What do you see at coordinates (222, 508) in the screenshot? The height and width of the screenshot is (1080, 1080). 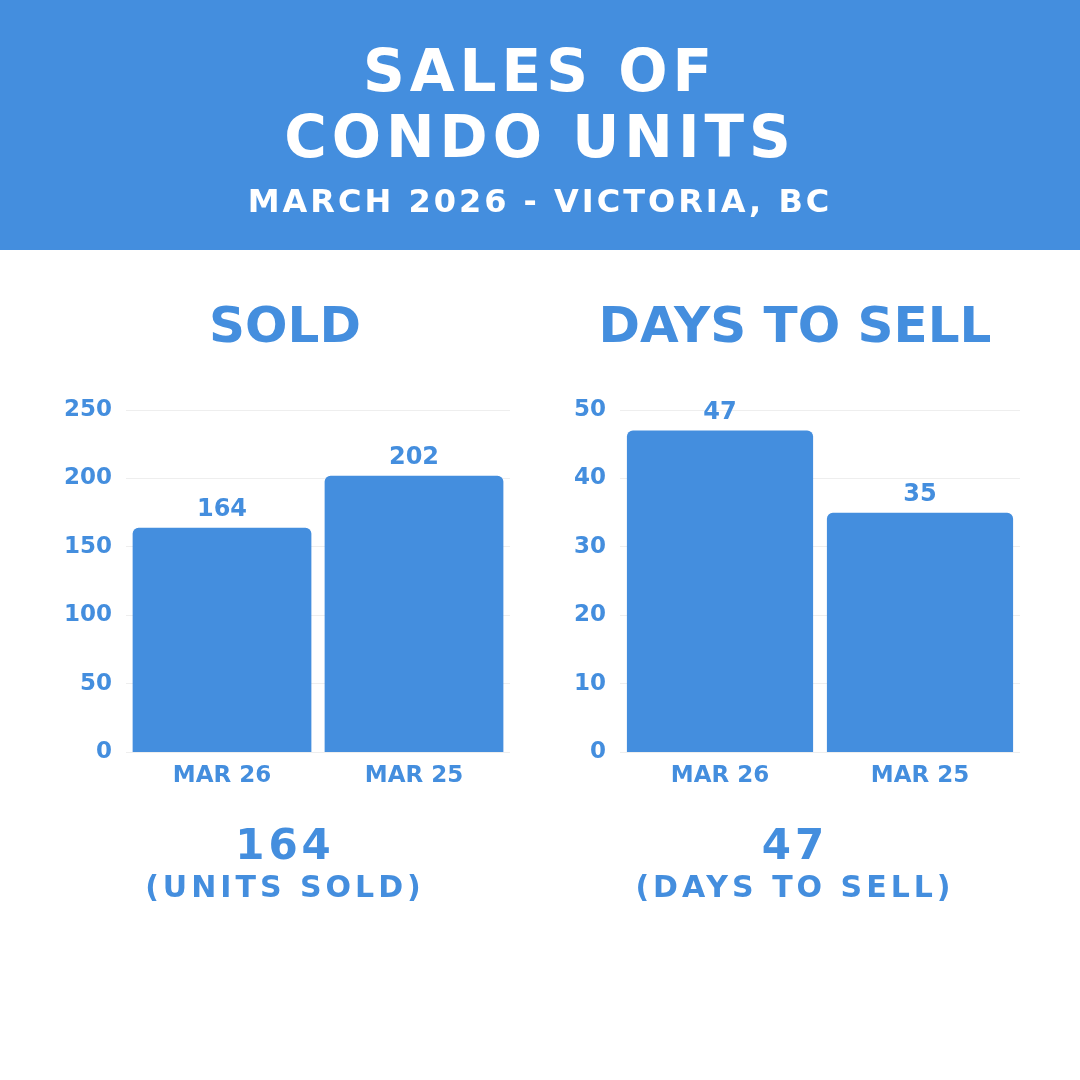 I see `data-label: 164` at bounding box center [222, 508].